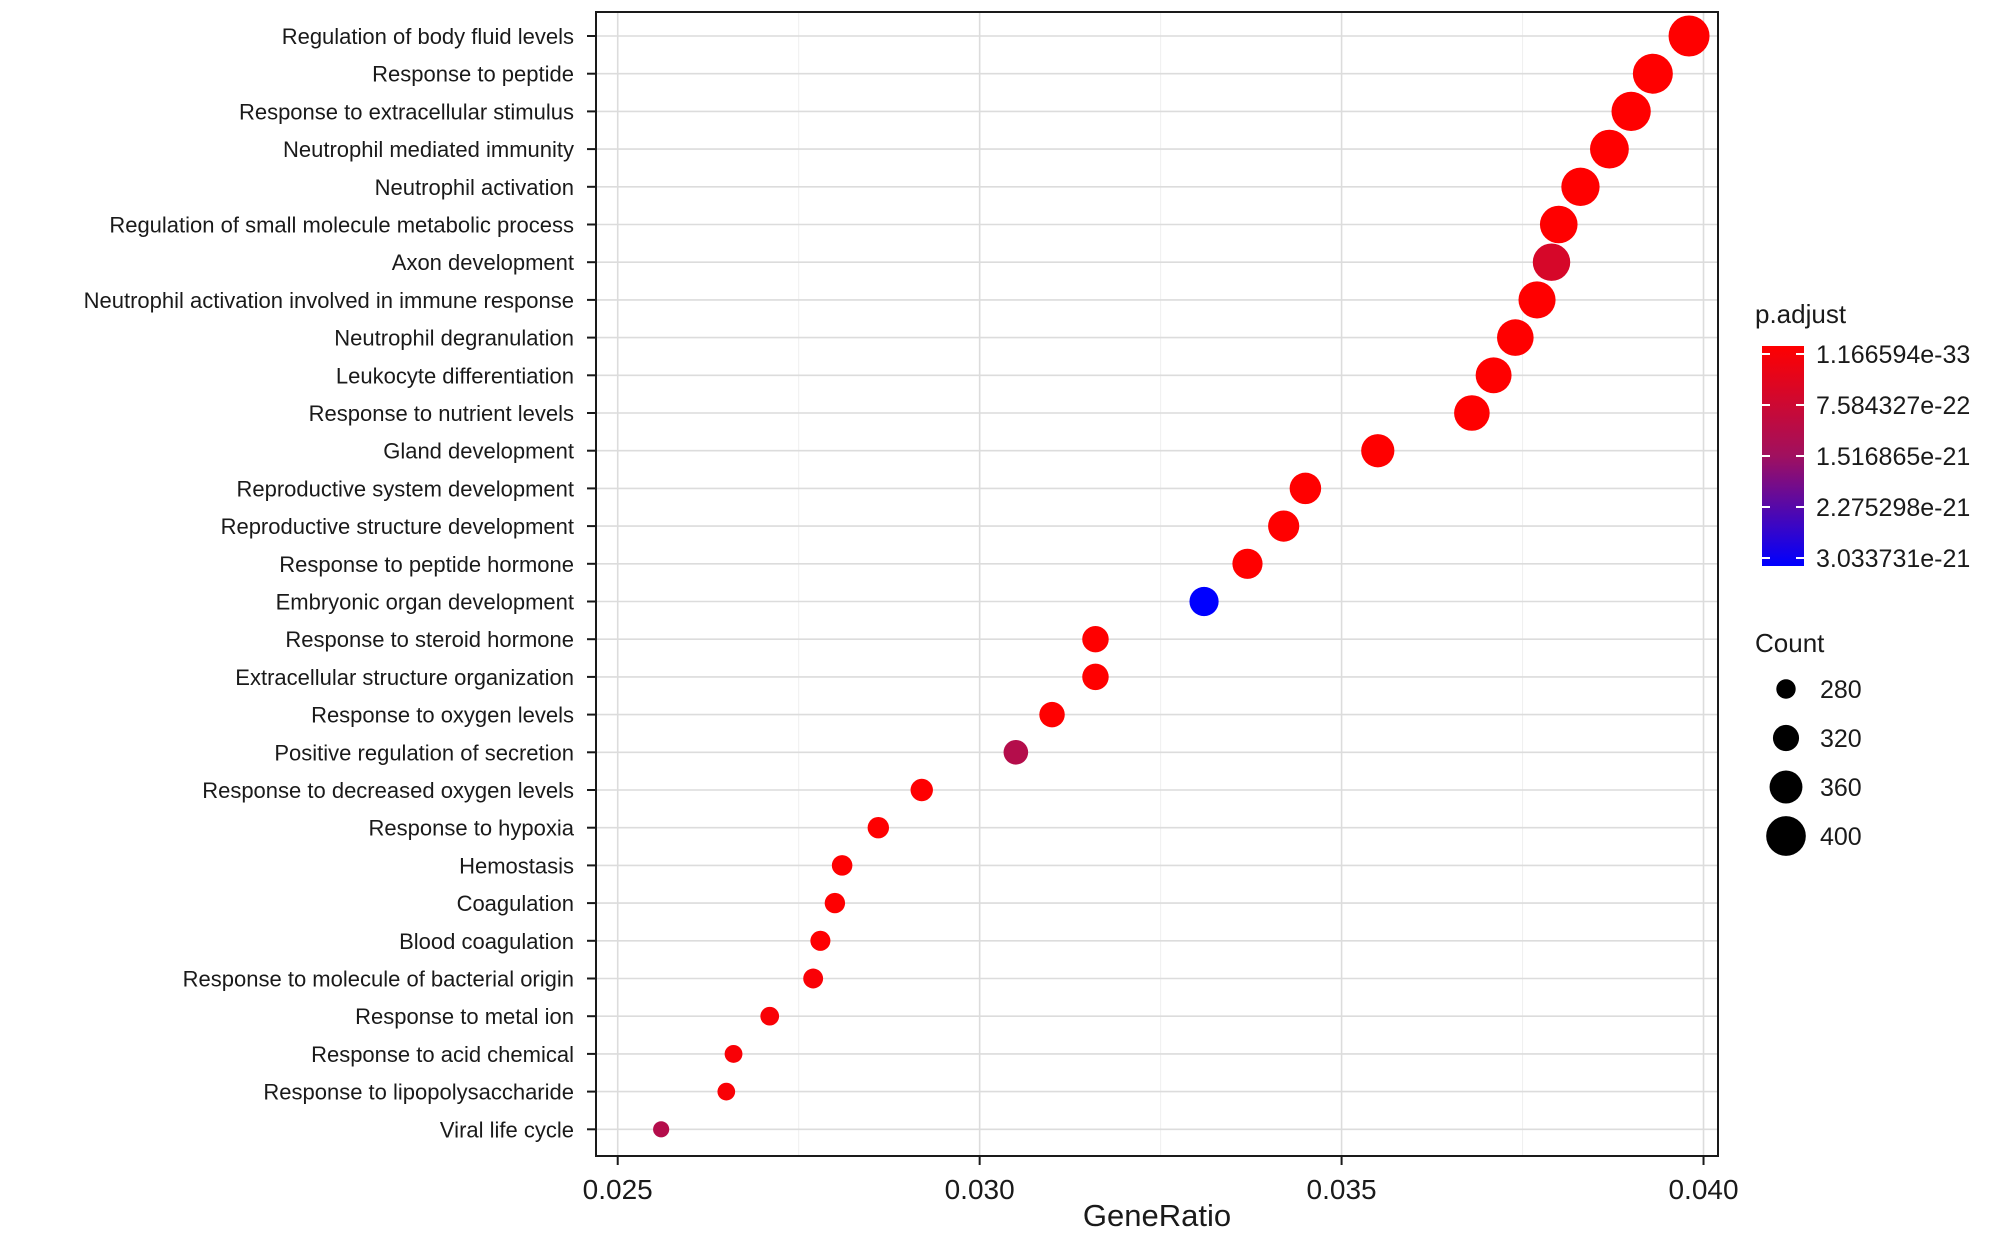 The width and height of the screenshot is (2008, 1234). I want to click on y-tick-label: Response to peptide hormone, so click(426, 564).